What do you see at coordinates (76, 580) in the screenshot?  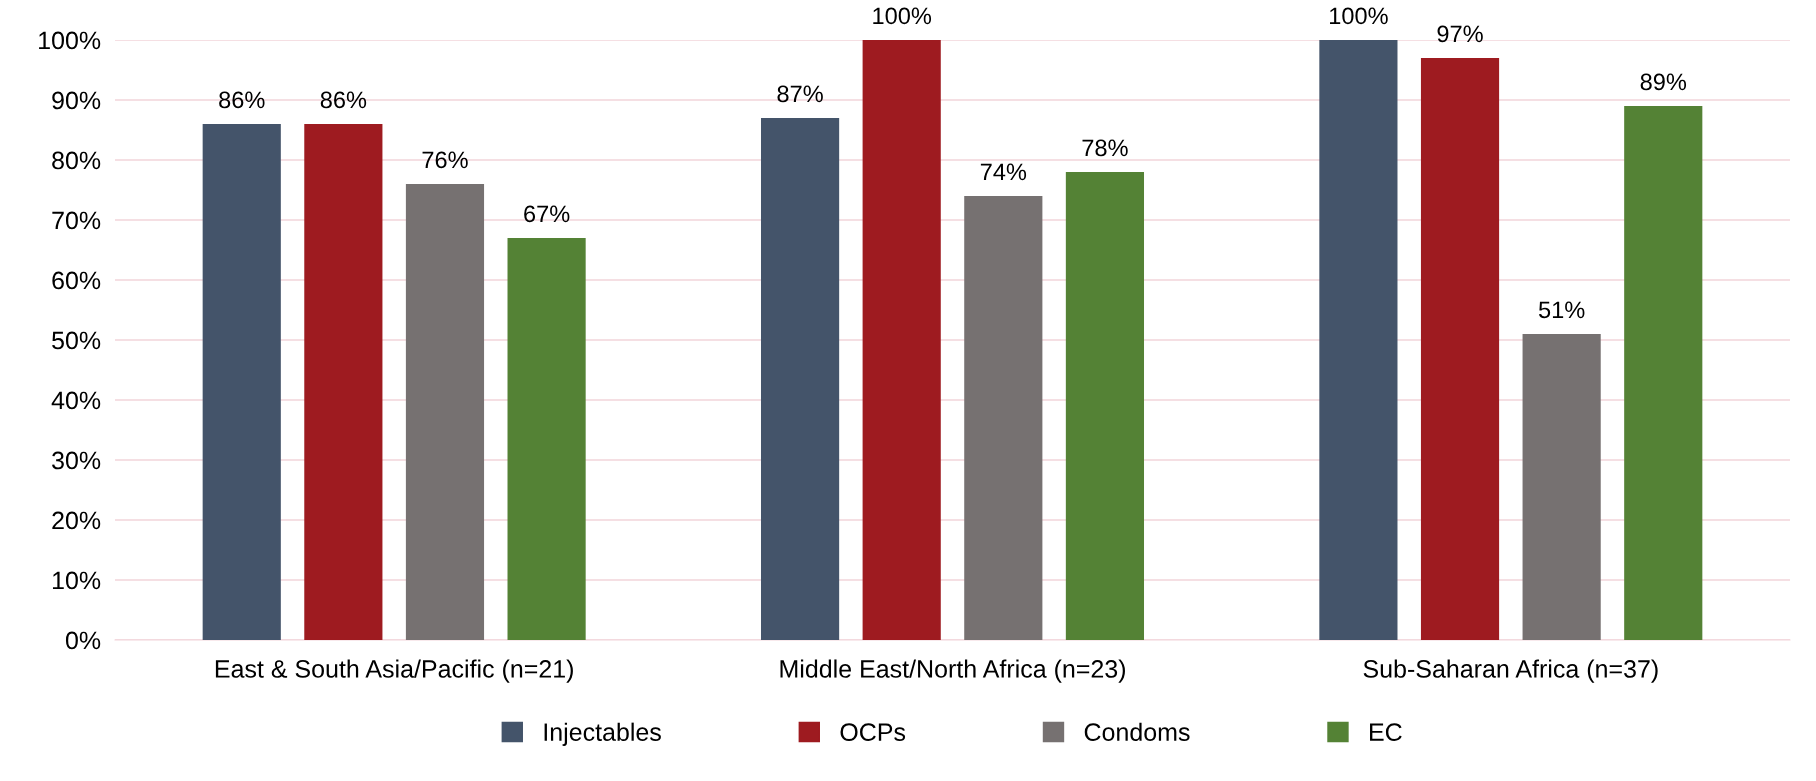 I see `y-tick-label: 10%` at bounding box center [76, 580].